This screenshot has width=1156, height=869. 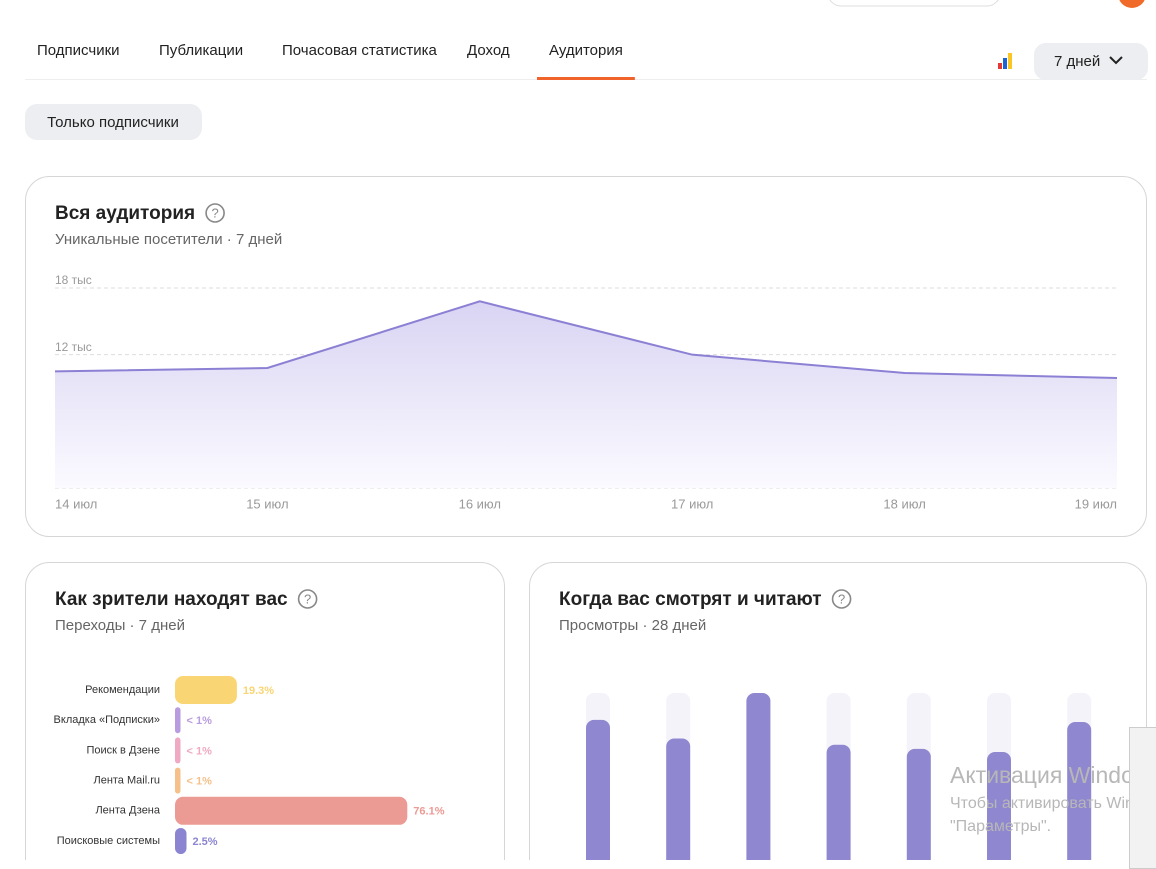 What do you see at coordinates (1001, 826) in the screenshot?
I see `watermark-text: "Параметры".` at bounding box center [1001, 826].